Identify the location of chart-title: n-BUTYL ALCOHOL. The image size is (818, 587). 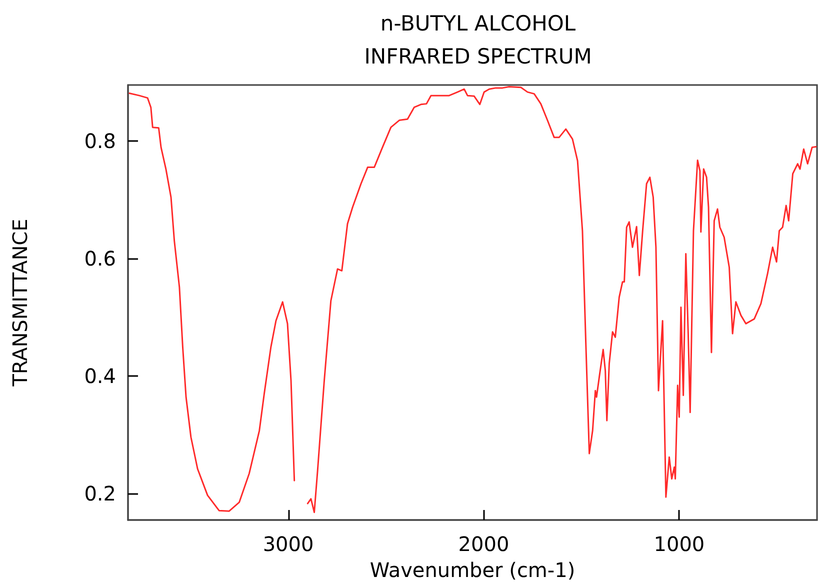
(478, 24).